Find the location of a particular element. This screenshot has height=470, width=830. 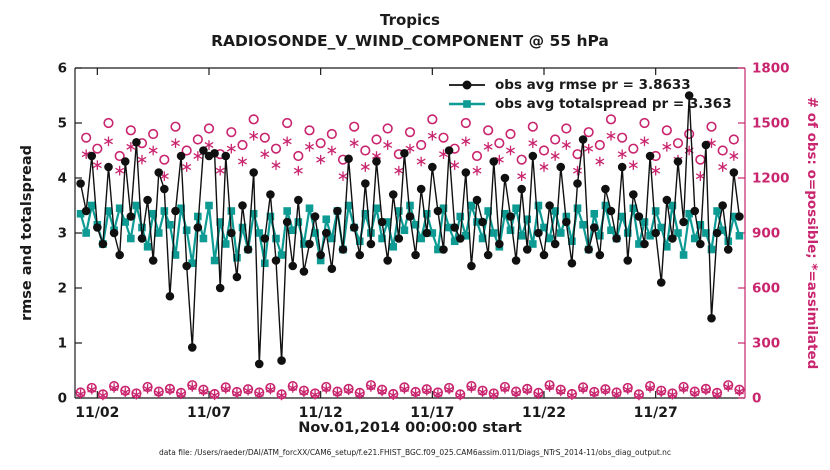

svg-text: 11/02 is located at coordinates (97, 413).